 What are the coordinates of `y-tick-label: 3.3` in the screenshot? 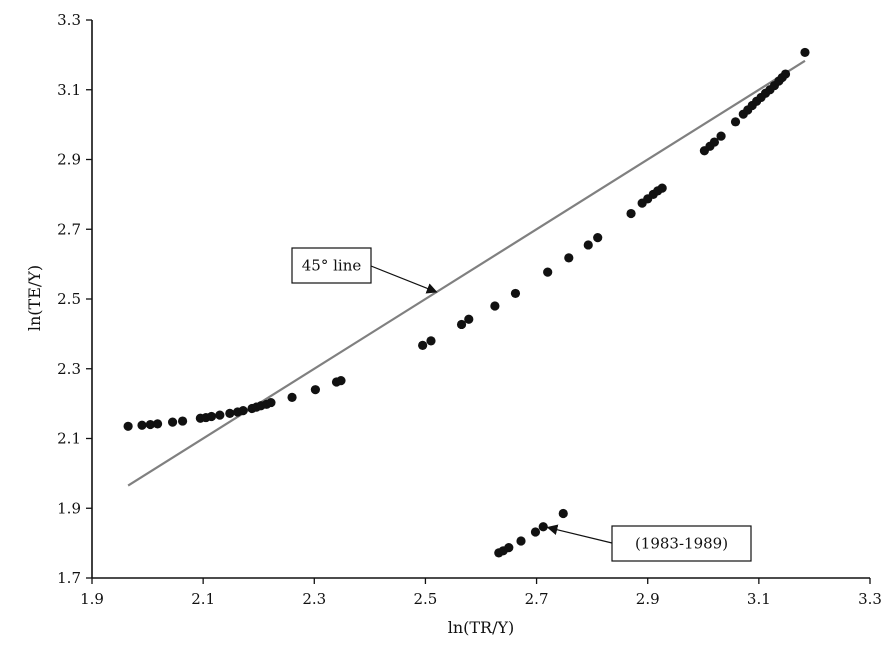 It's located at (69, 20).